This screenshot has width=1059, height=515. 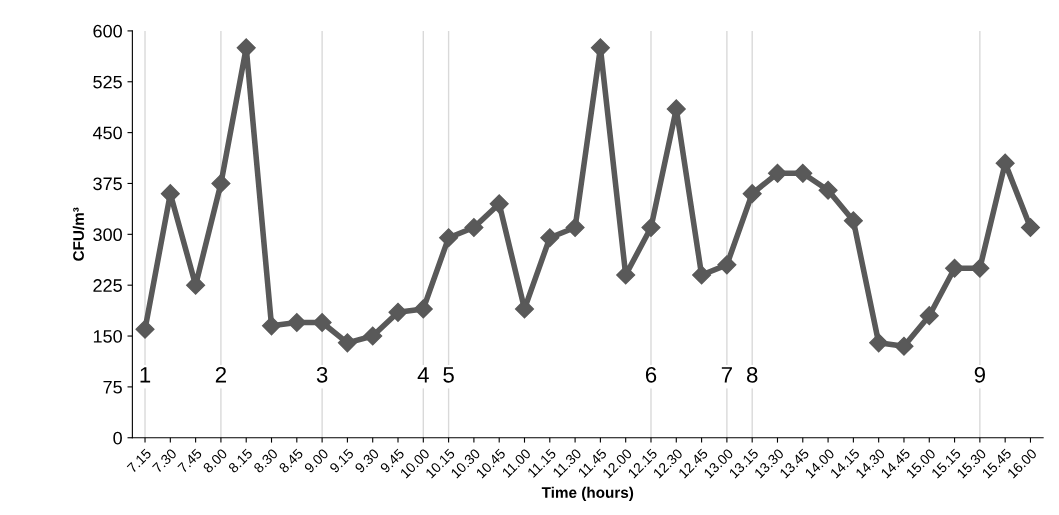 I want to click on x-tick-label: 7.45, so click(x=190, y=461).